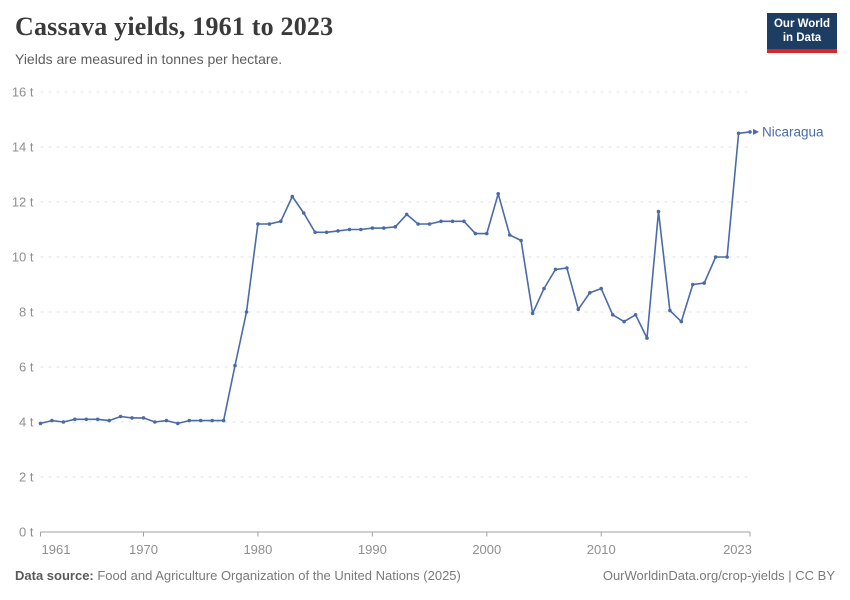 The width and height of the screenshot is (850, 600). What do you see at coordinates (23, 257) in the screenshot?
I see `y-axis-tick-label: 10 t` at bounding box center [23, 257].